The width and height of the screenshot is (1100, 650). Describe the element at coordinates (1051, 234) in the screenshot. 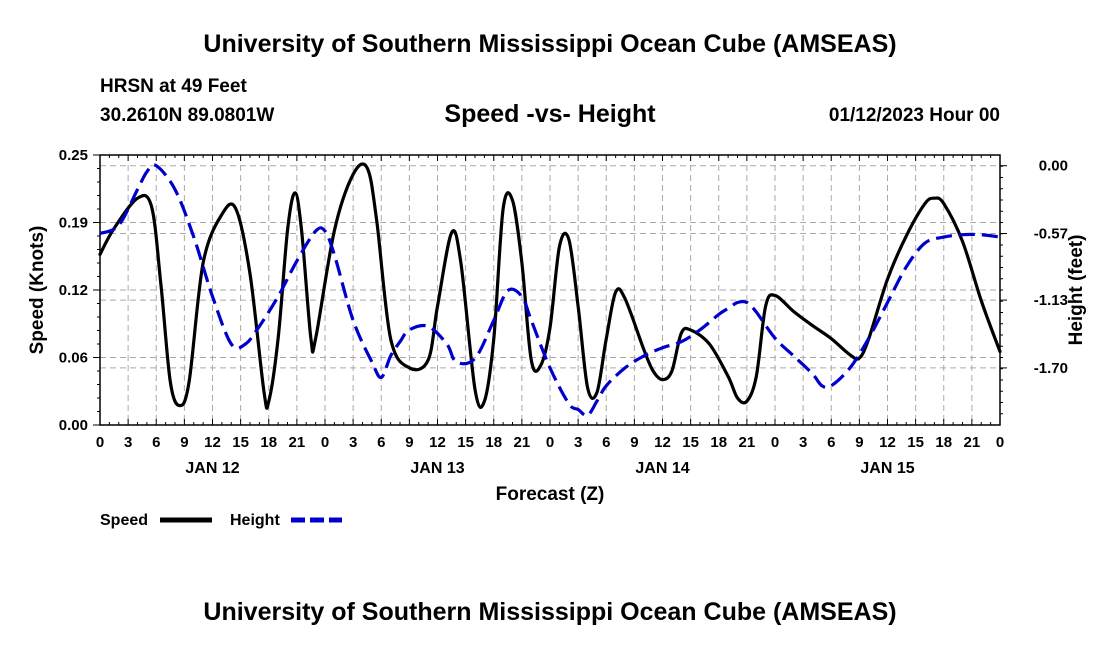

I see `y-right-tick-label: -0.57` at that location.